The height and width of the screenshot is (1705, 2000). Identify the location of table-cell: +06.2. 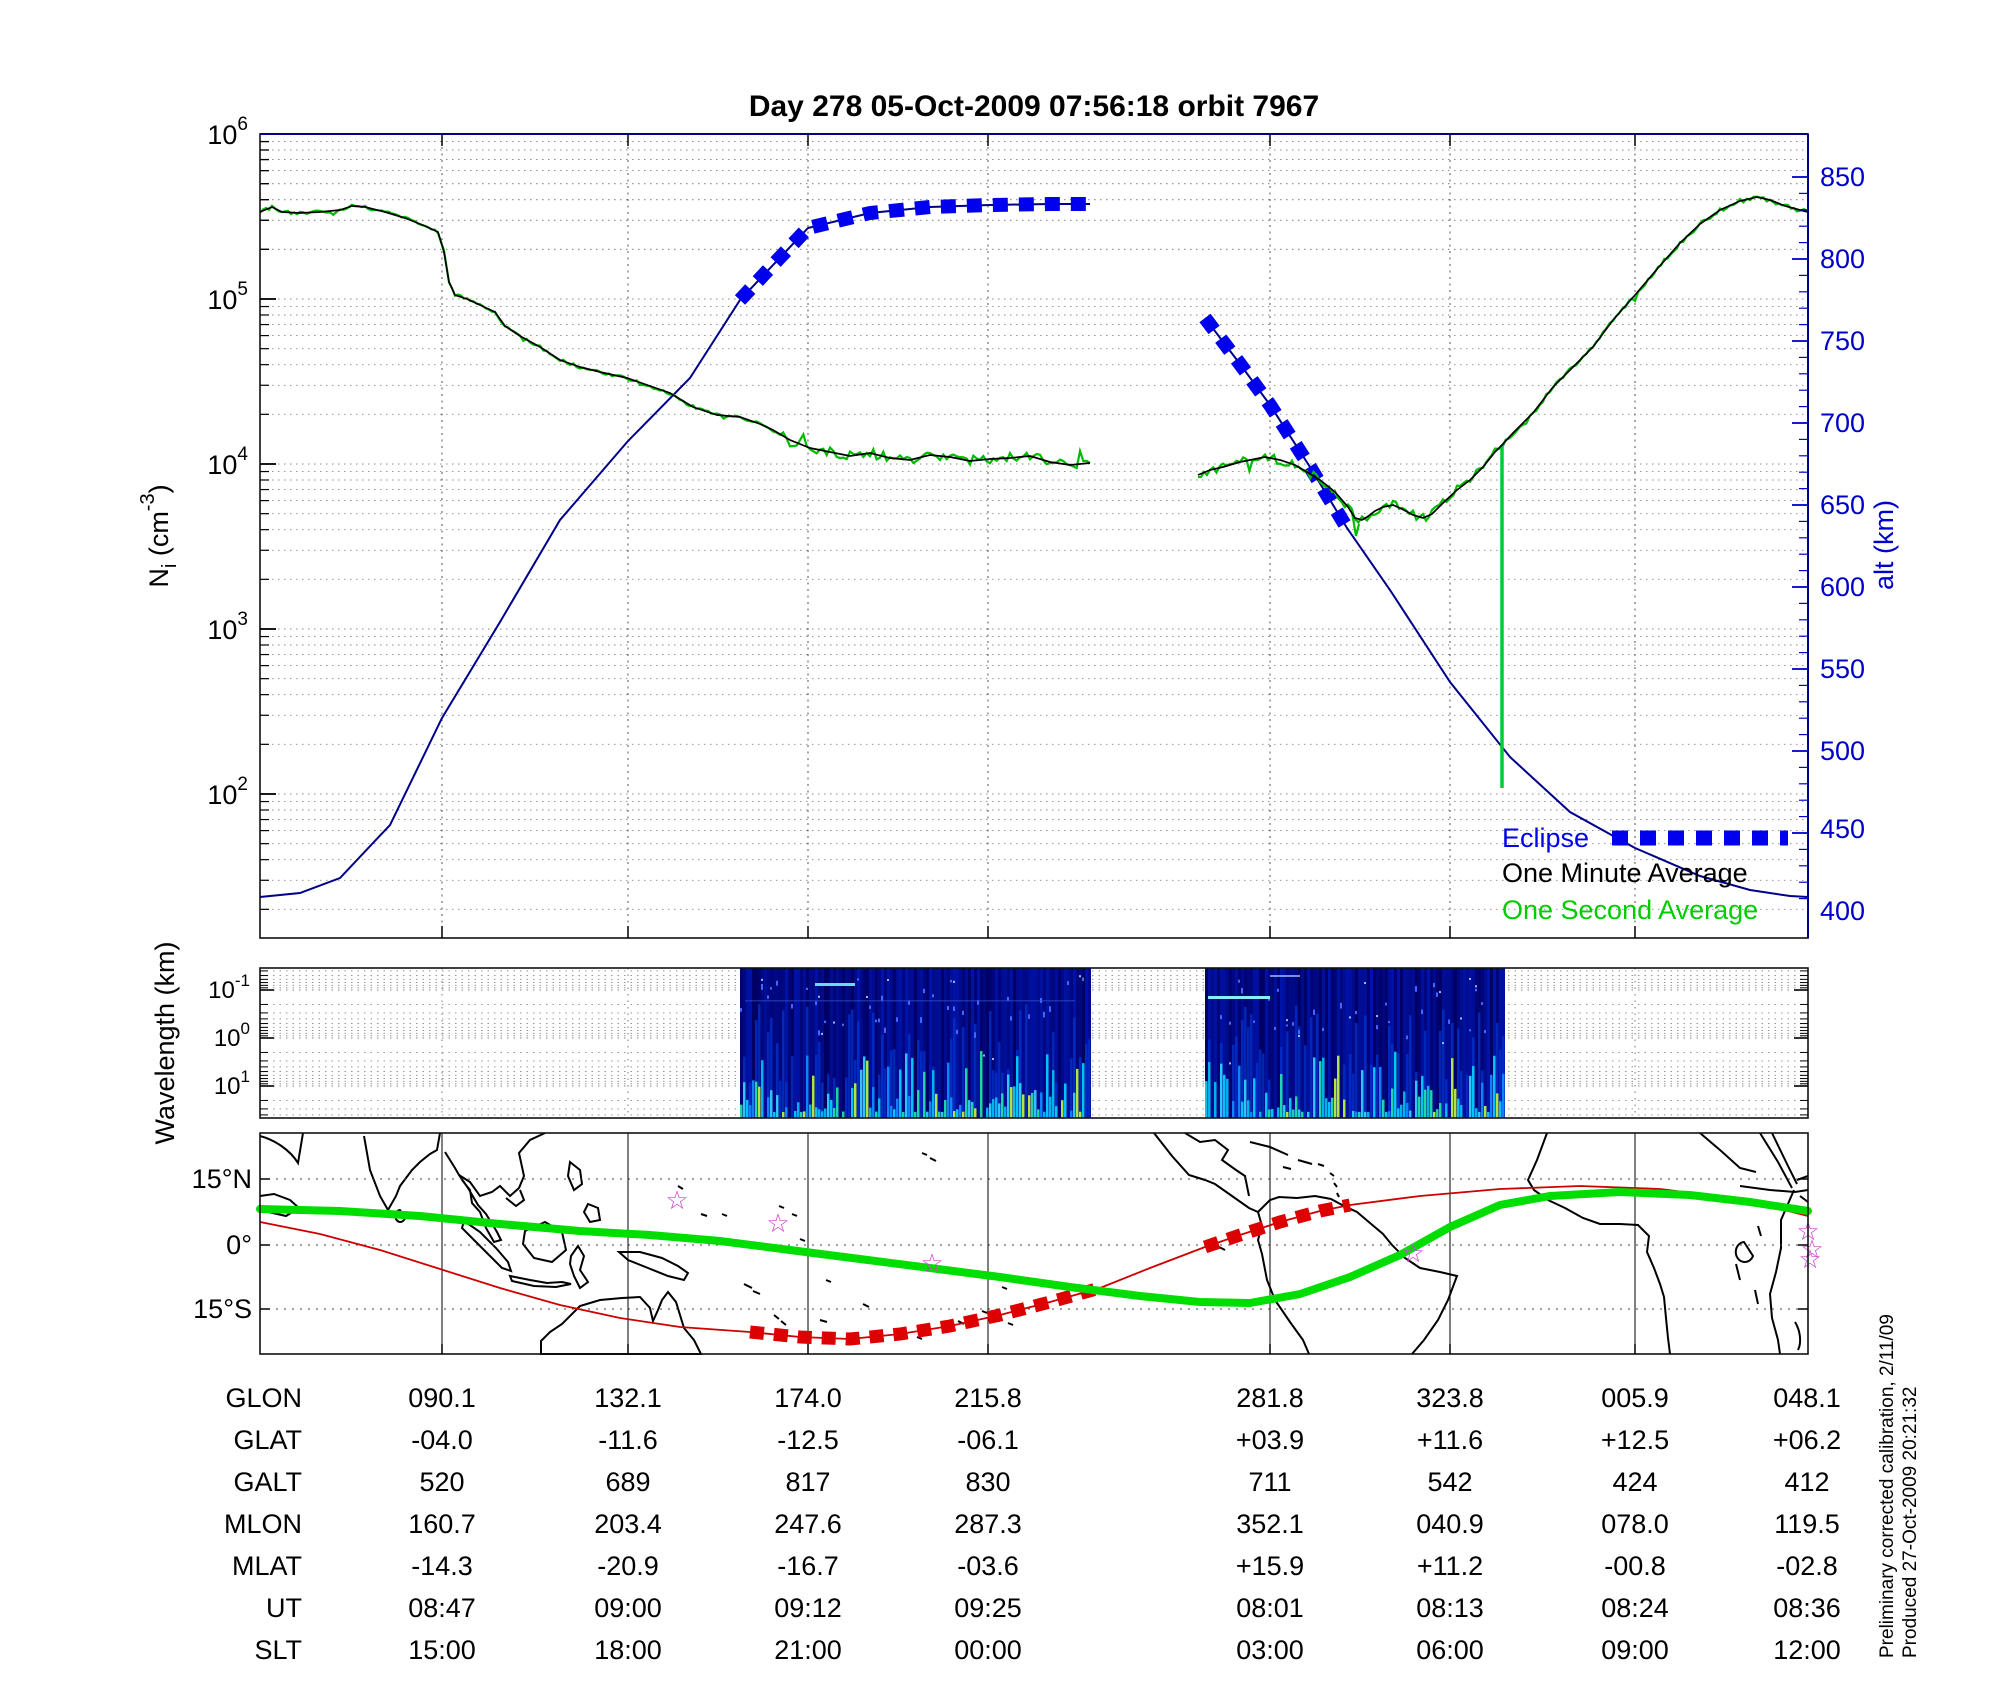
(1807, 1440).